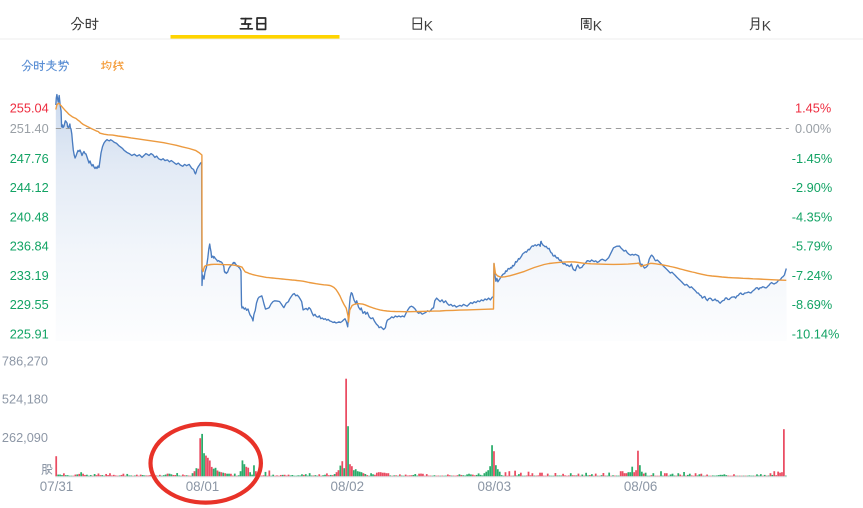 Image resolution: width=863 pixels, height=508 pixels. What do you see at coordinates (812, 246) in the screenshot?
I see `svg-text: -5.79%` at bounding box center [812, 246].